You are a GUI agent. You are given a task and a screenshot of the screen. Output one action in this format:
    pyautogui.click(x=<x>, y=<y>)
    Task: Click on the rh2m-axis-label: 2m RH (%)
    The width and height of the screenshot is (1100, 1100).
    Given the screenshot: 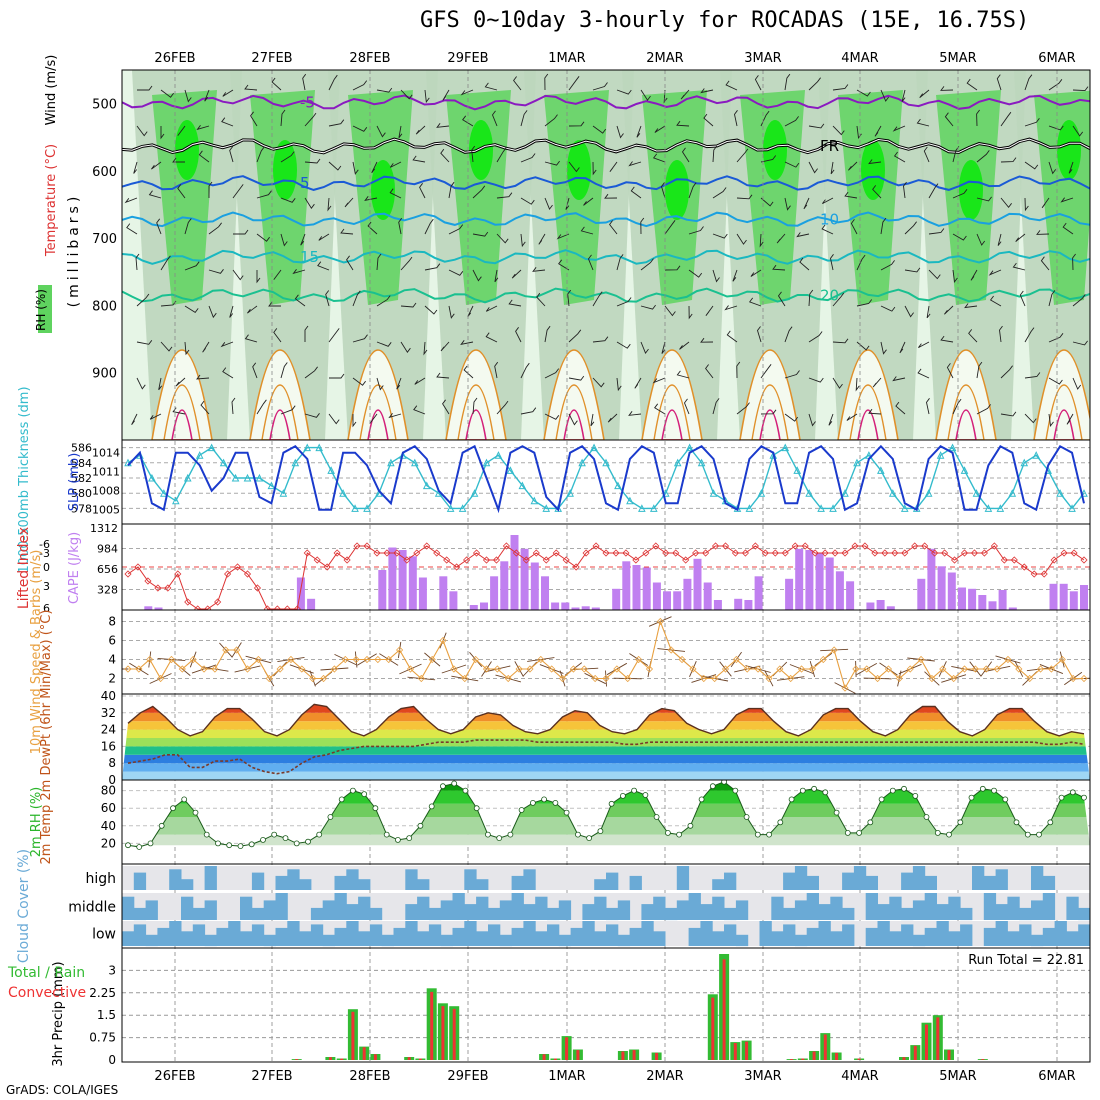 What is the action you would take?
    pyautogui.click(x=36, y=822)
    